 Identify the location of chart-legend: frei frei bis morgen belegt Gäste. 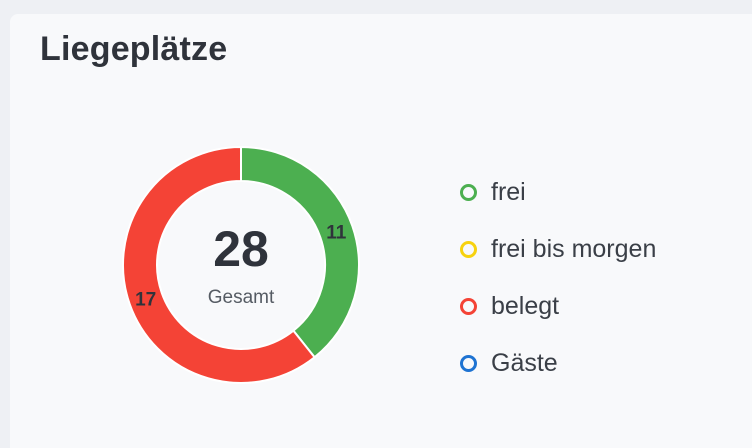
(558, 278).